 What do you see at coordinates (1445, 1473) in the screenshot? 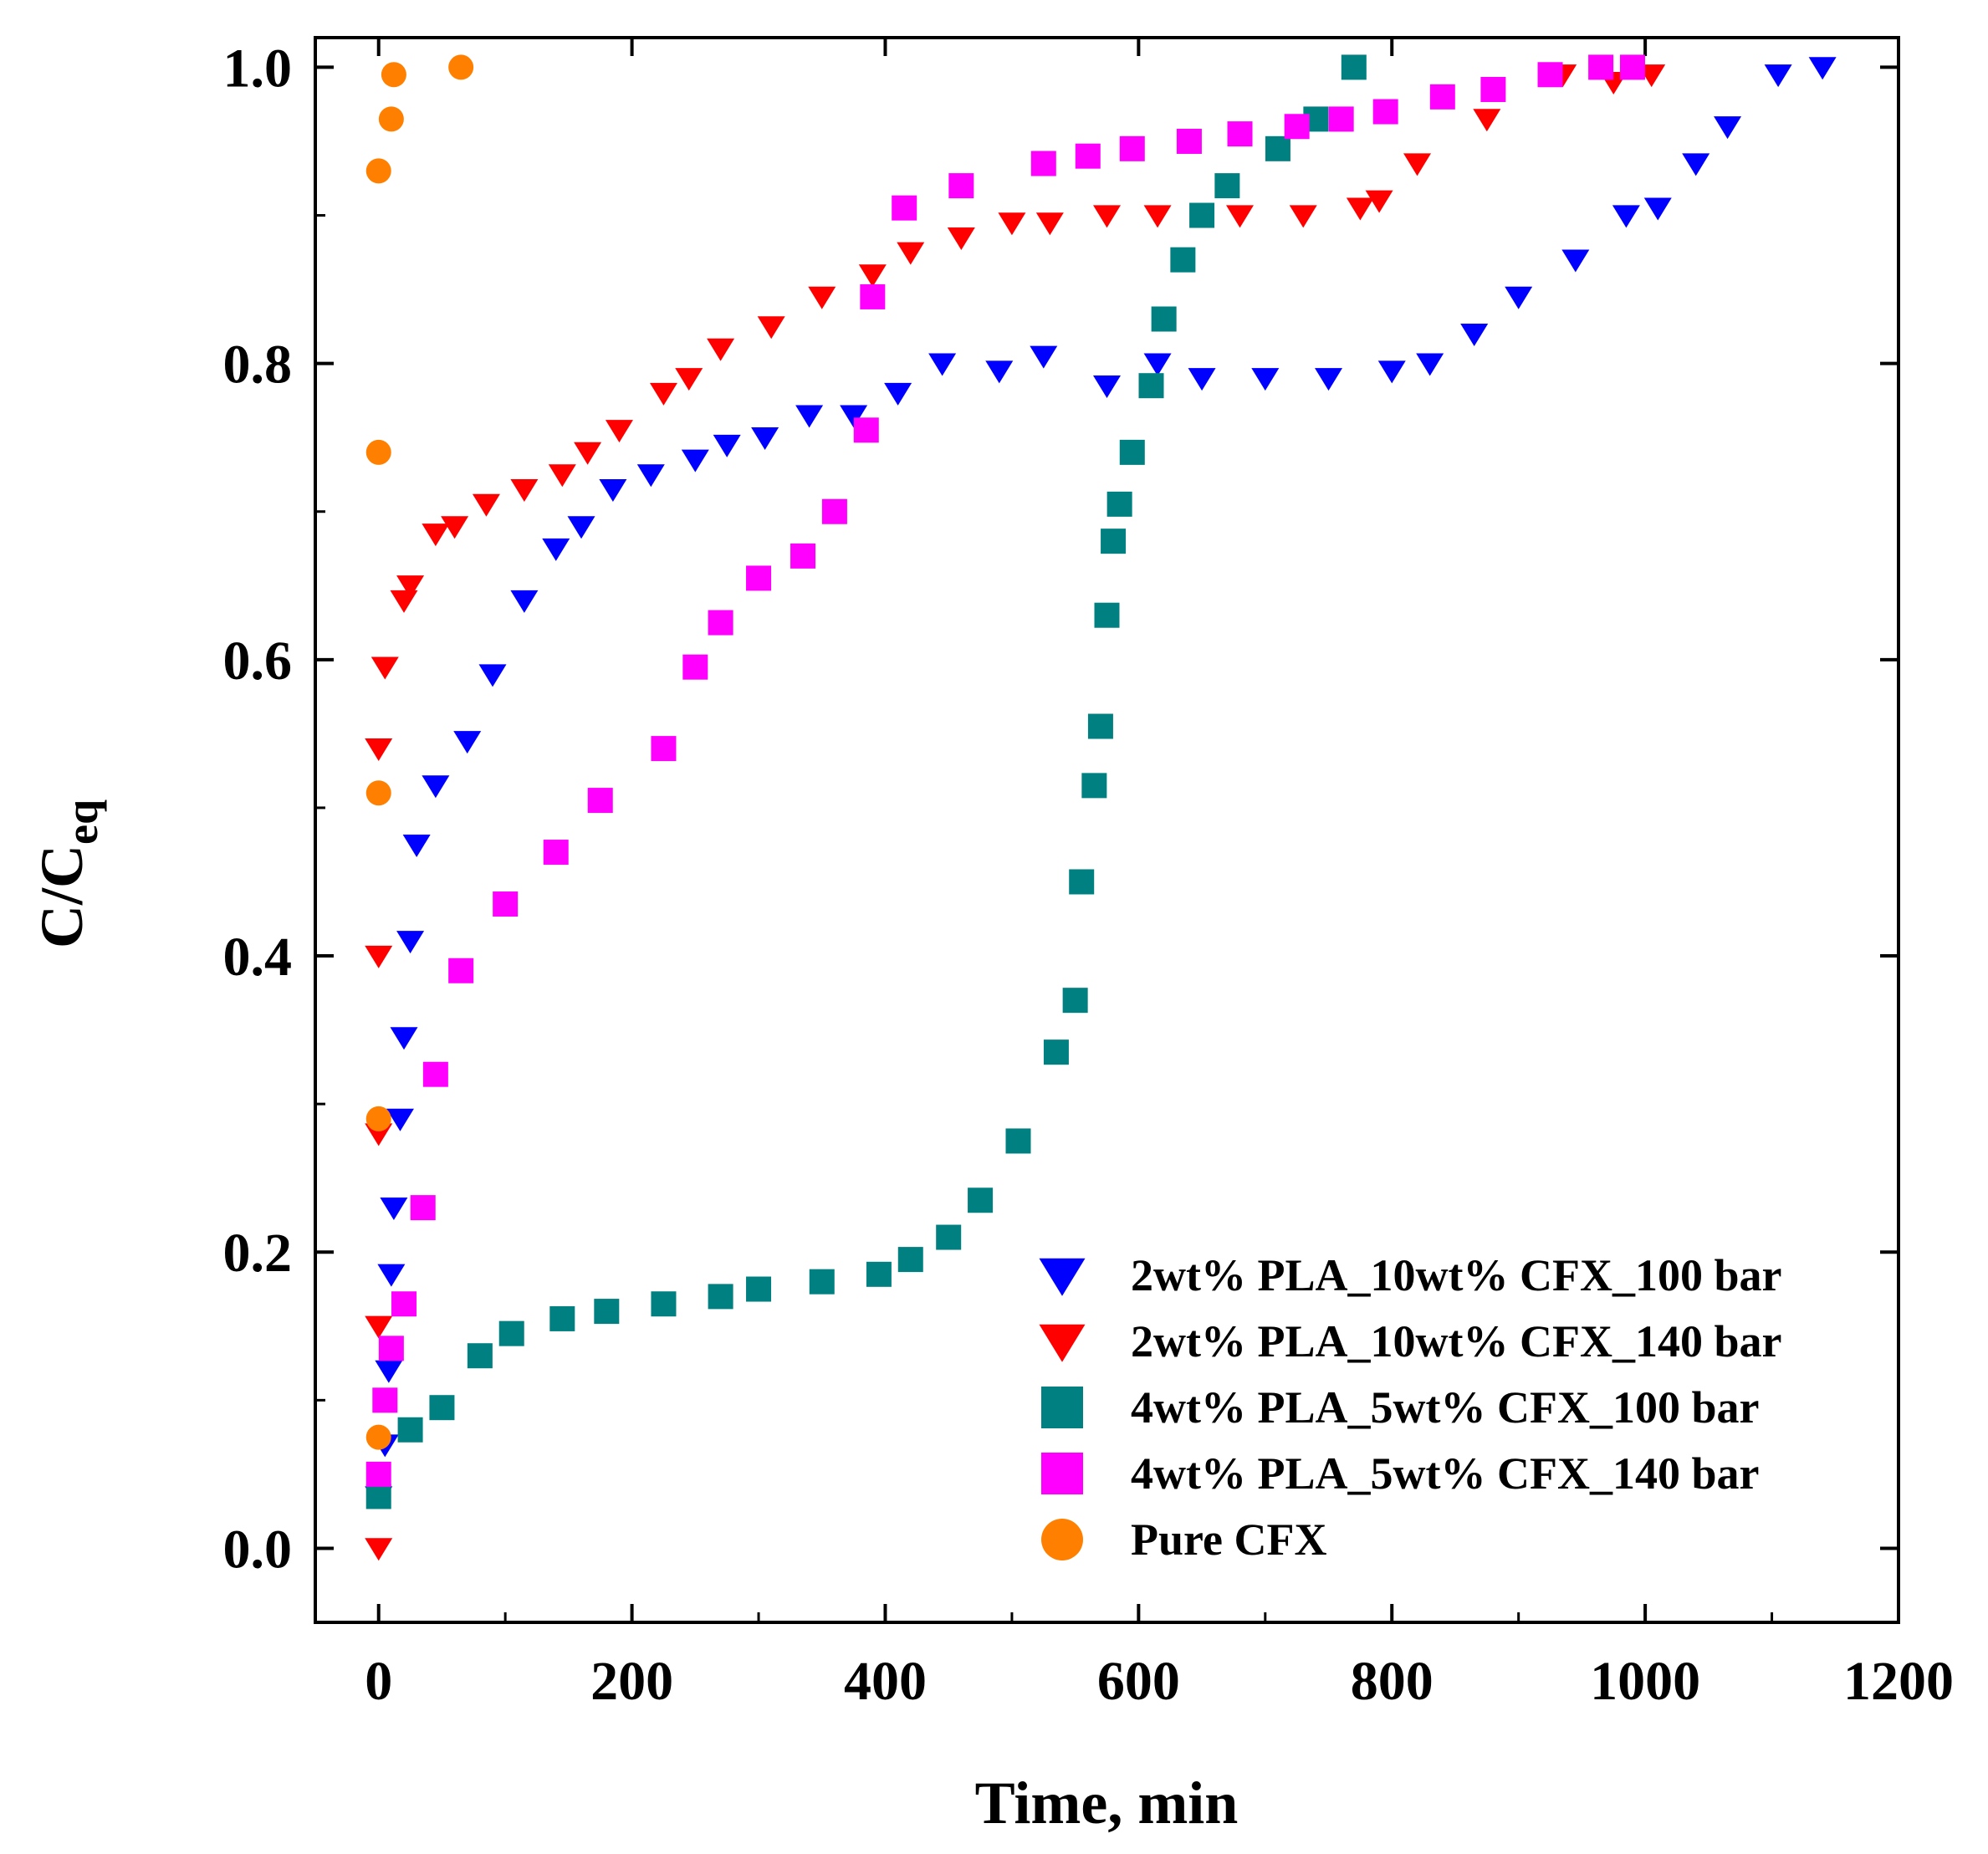
I see `legend-label: 4wt% PLA_5wt% CFX_140 bar` at bounding box center [1445, 1473].